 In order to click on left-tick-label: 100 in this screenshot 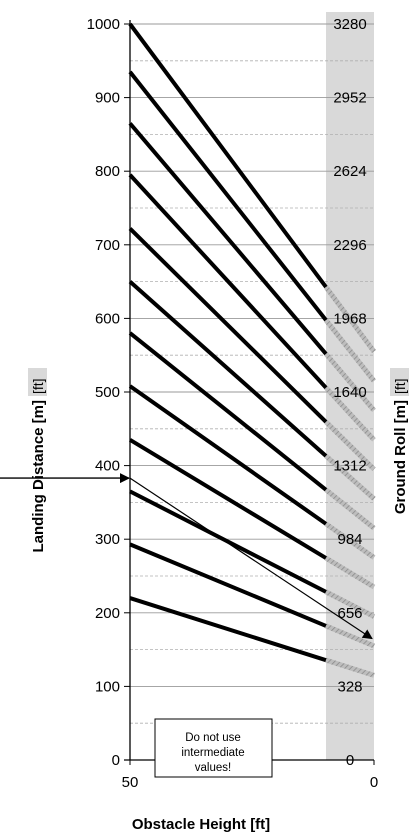, I will do `click(107, 686)`.